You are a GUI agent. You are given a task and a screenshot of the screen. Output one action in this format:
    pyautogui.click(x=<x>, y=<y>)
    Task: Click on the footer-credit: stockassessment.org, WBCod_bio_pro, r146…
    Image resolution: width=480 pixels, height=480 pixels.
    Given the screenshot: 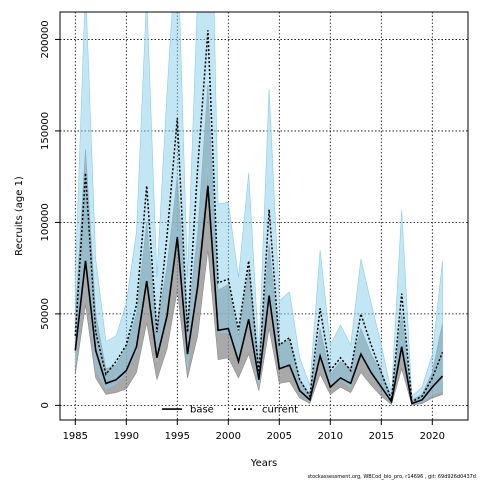 What is the action you would take?
    pyautogui.click(x=392, y=477)
    